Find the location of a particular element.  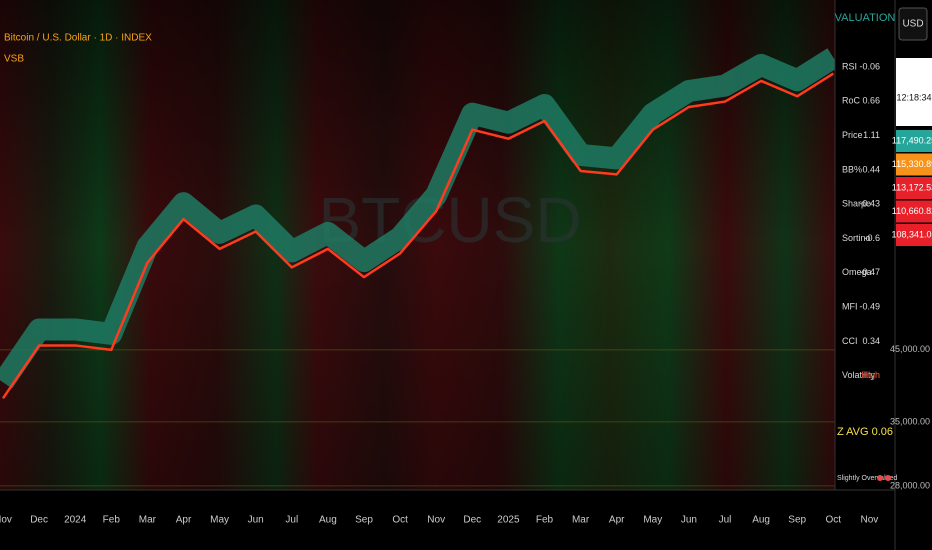

metric-value: 0.44 is located at coordinates (871, 169).